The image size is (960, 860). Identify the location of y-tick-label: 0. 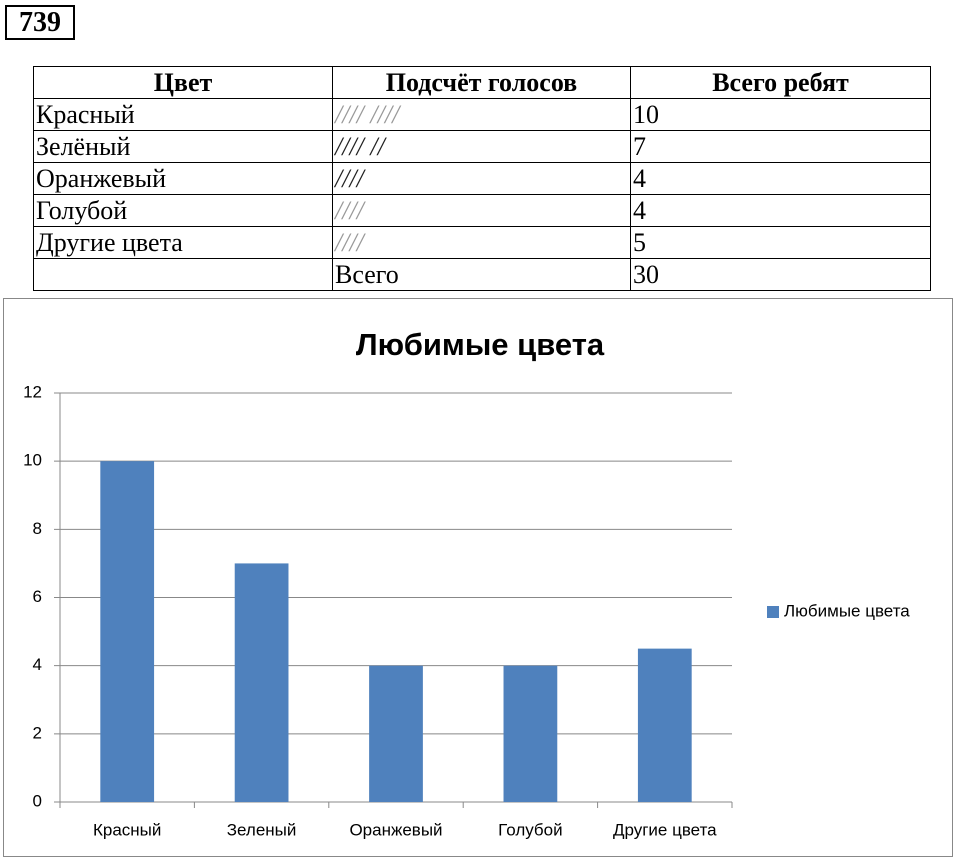
(37, 800).